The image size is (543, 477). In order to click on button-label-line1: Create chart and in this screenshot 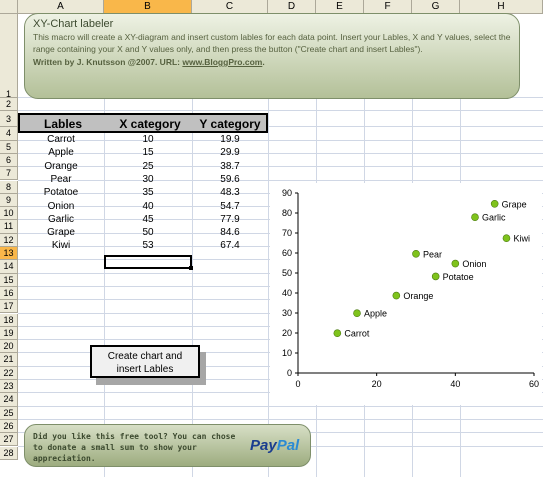, I will do `click(145, 356)`.